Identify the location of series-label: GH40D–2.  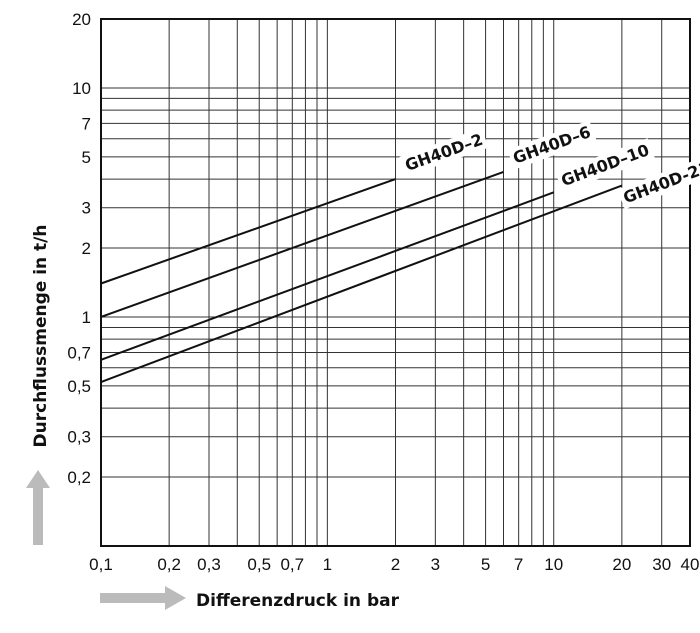
(444, 152).